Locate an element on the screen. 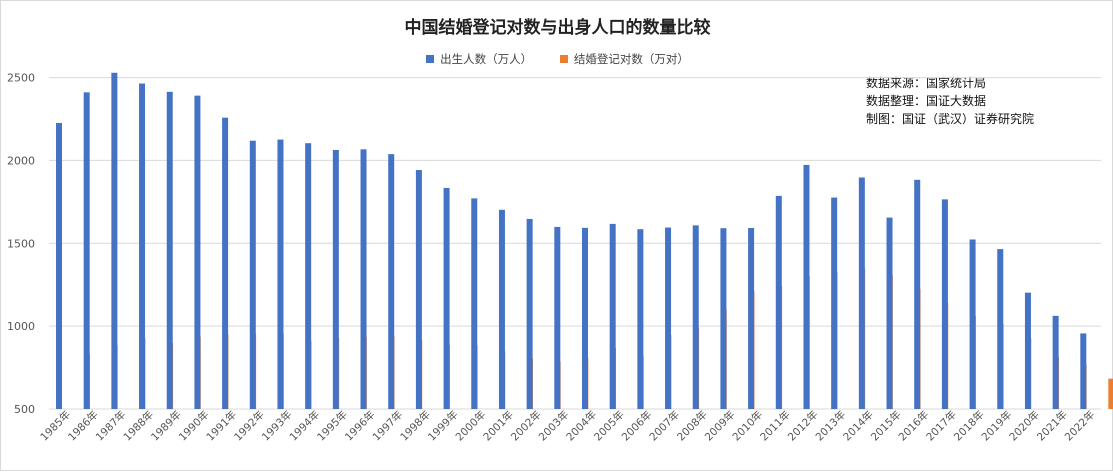  y-tick-label: 2000 is located at coordinates (21, 160).